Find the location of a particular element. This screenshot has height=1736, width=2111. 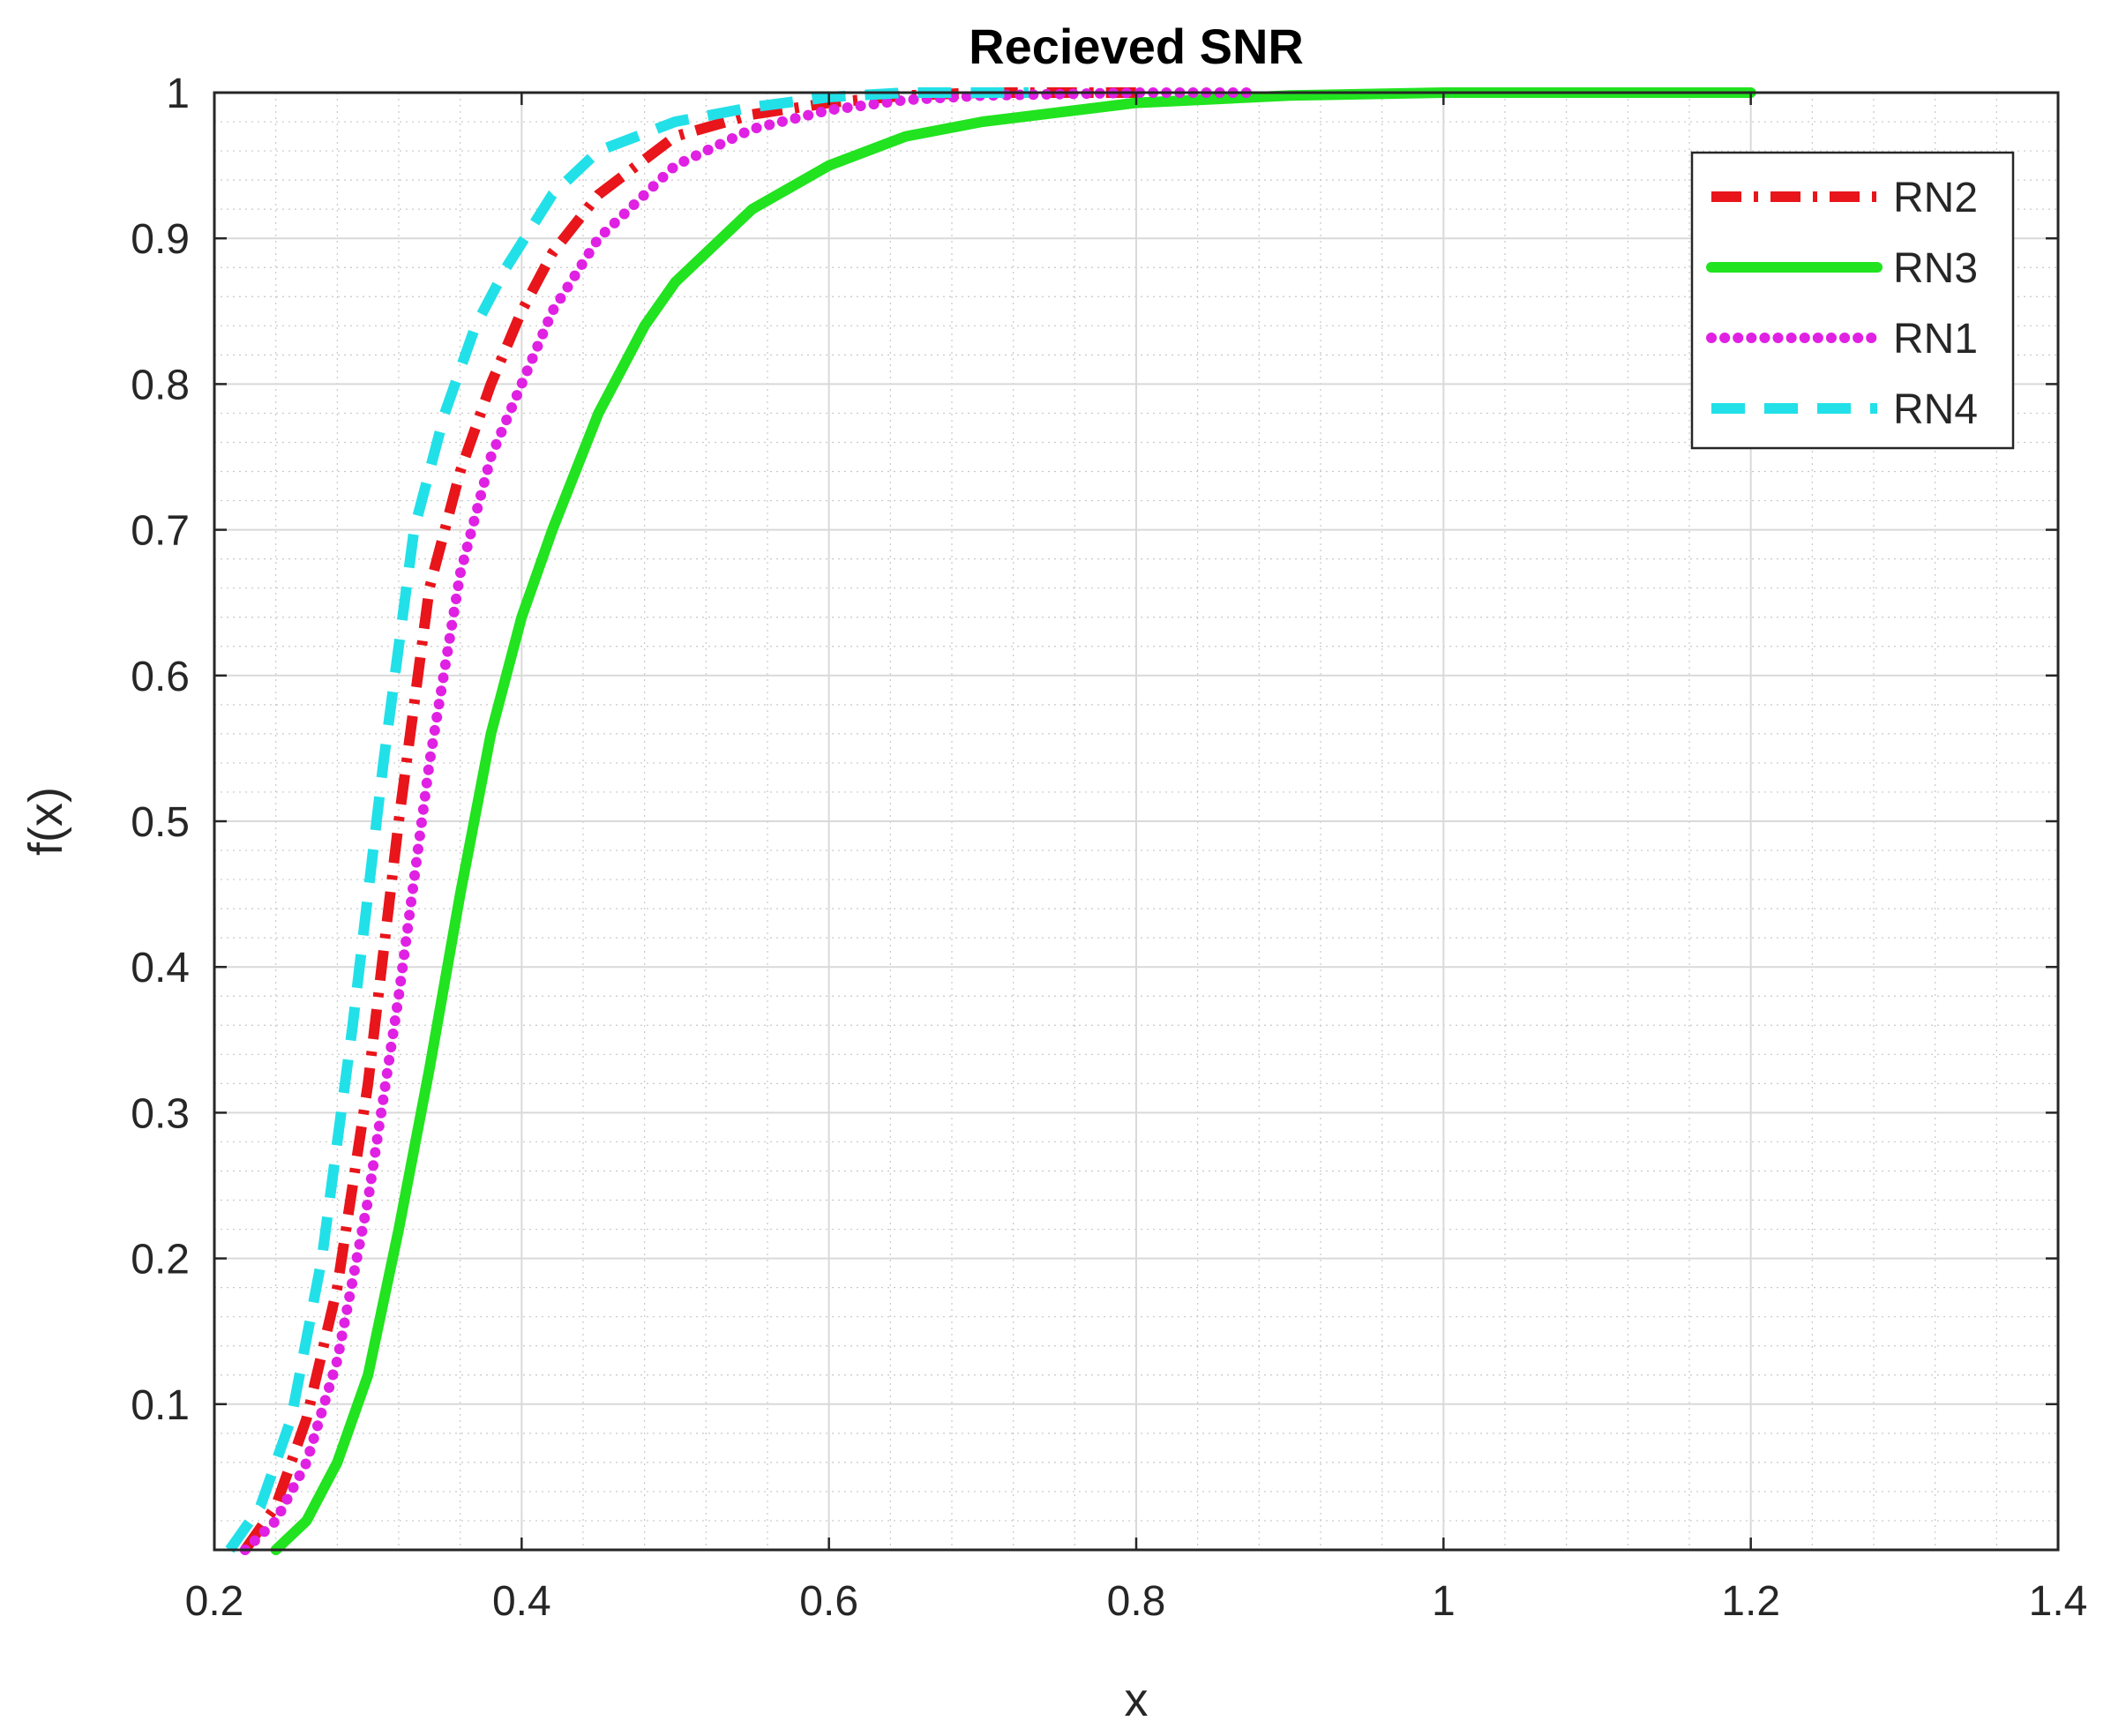

y-tick-label: 0.7 is located at coordinates (160, 531).